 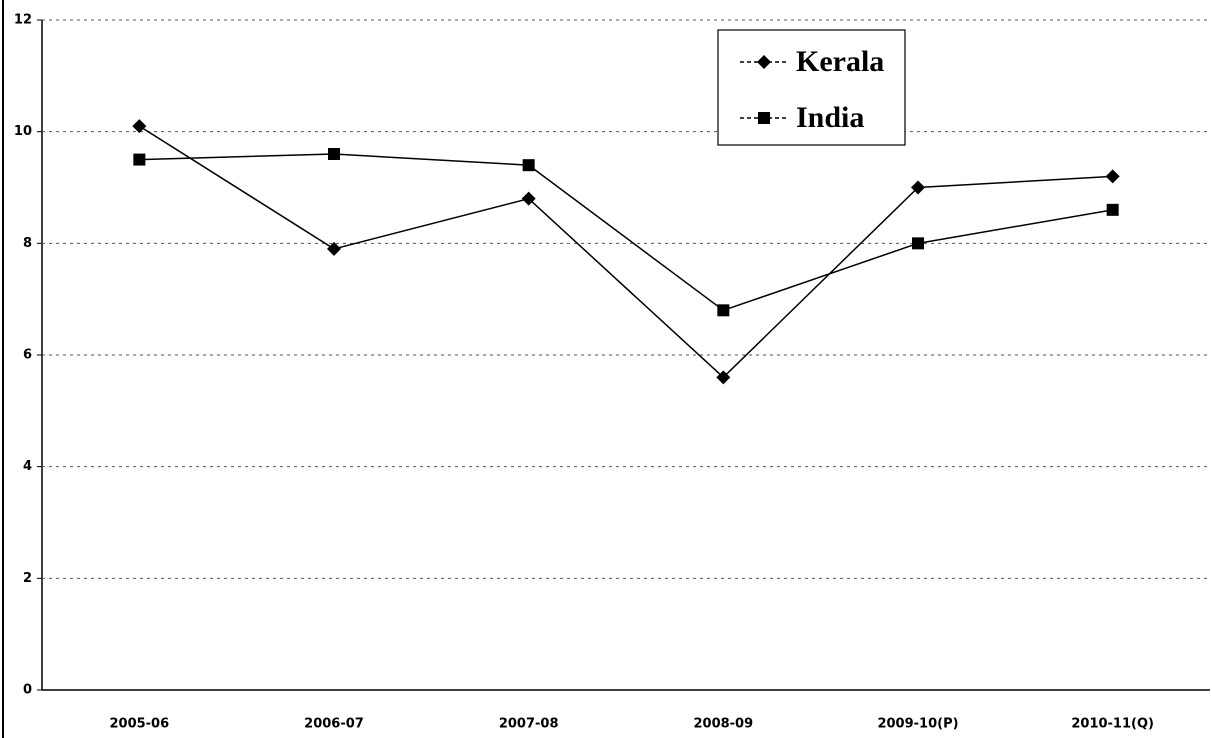 What do you see at coordinates (334, 724) in the screenshot?
I see `x-tick-label: 2006-07` at bounding box center [334, 724].